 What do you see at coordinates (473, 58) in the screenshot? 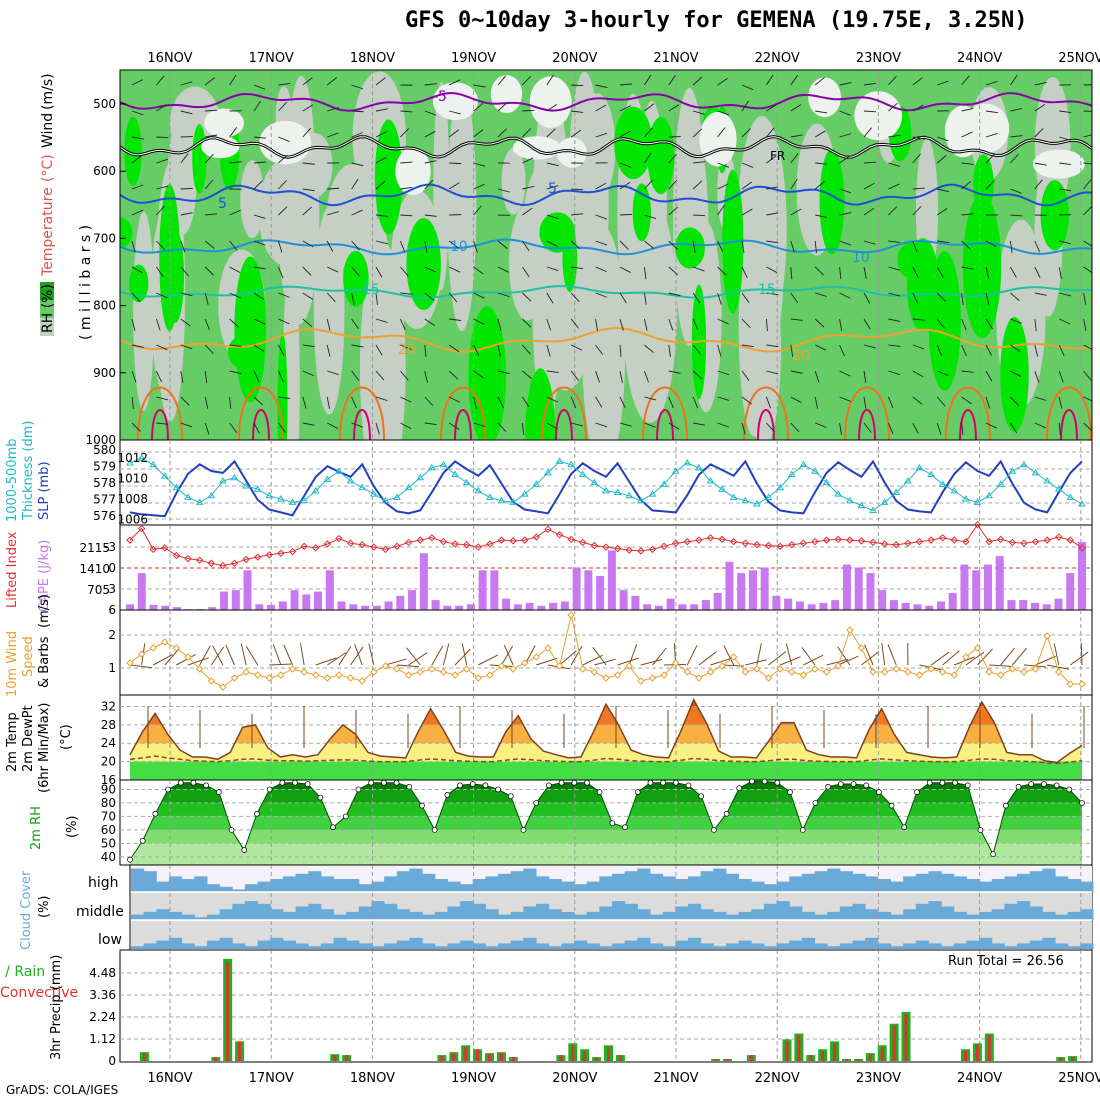
I see `date-label-top: 19NOV` at bounding box center [473, 58].